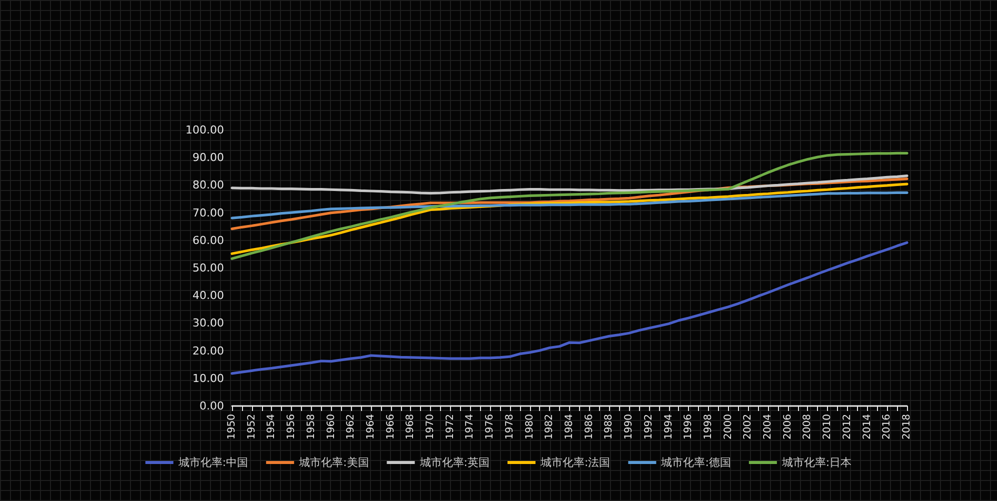 This screenshot has width=997, height=501. I want to click on x-tick-label: 1976, so click(490, 427).